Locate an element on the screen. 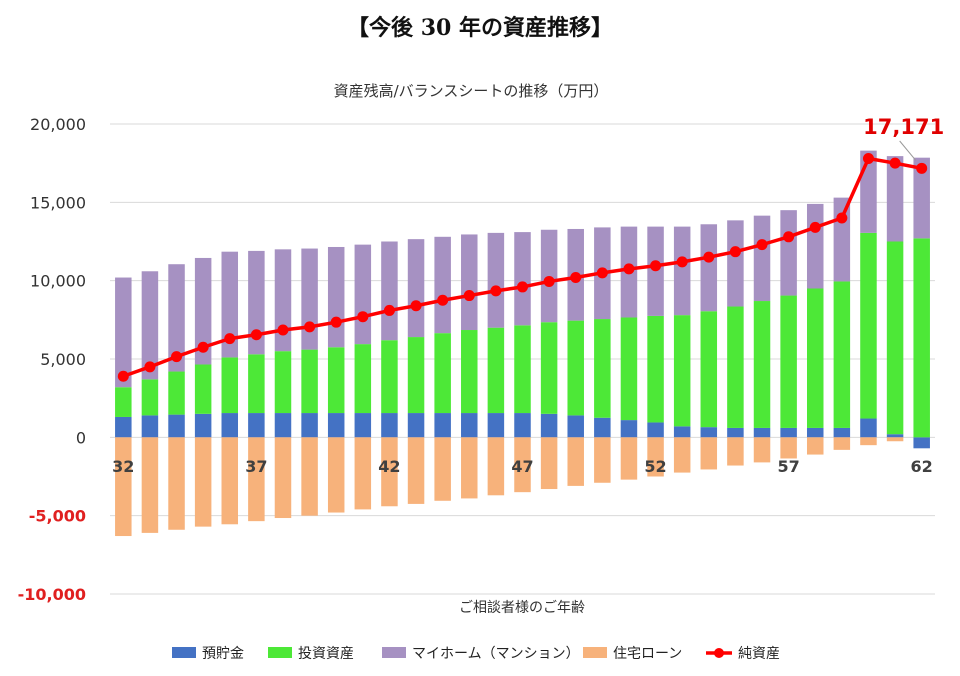 The width and height of the screenshot is (960, 676). y-axis-ticks: 20,000 15,000 10,000 5,000 0 -5,000 -10,000 is located at coordinates (52, 359).